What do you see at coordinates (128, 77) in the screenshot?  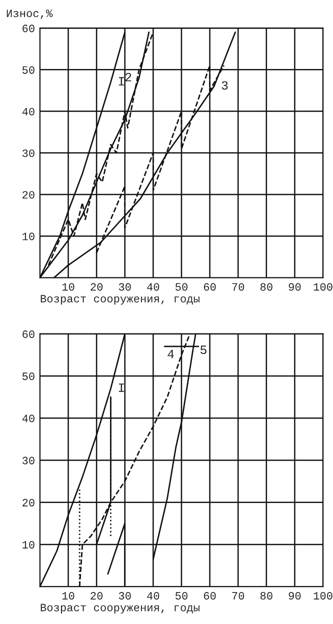 I see `series-label: 2` at bounding box center [128, 77].